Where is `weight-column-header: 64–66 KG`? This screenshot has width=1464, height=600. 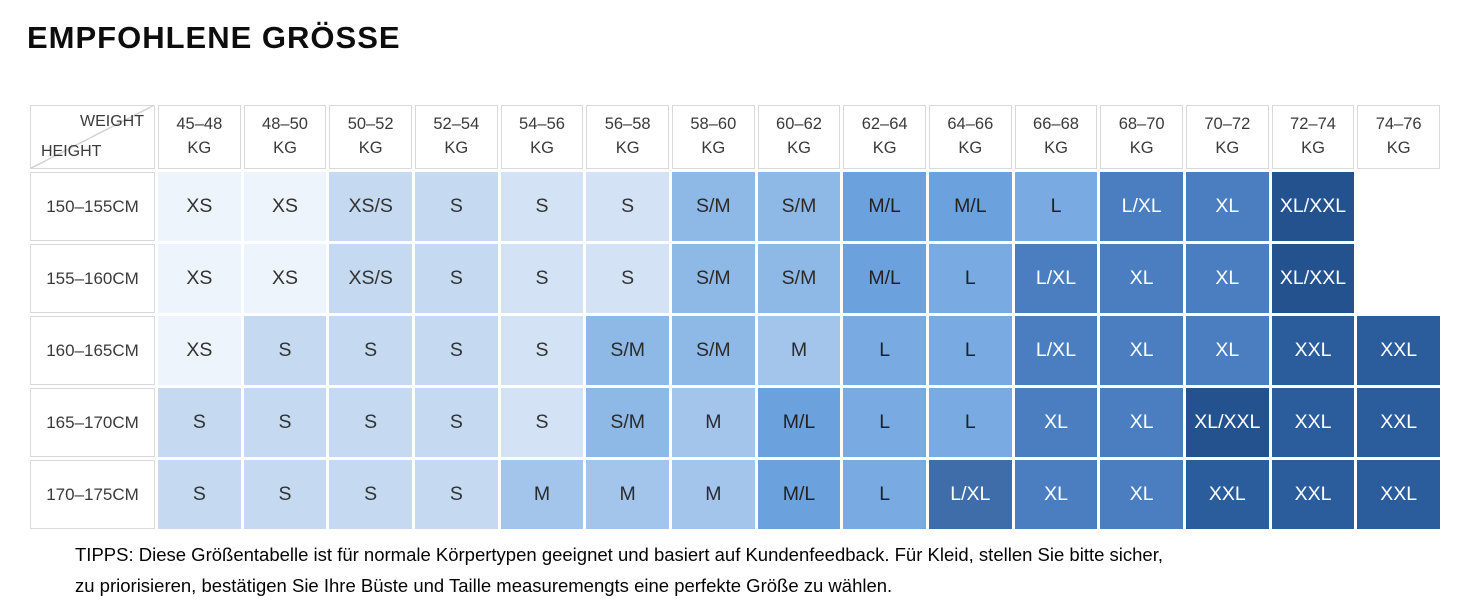 weight-column-header: 64–66 KG is located at coordinates (970, 137).